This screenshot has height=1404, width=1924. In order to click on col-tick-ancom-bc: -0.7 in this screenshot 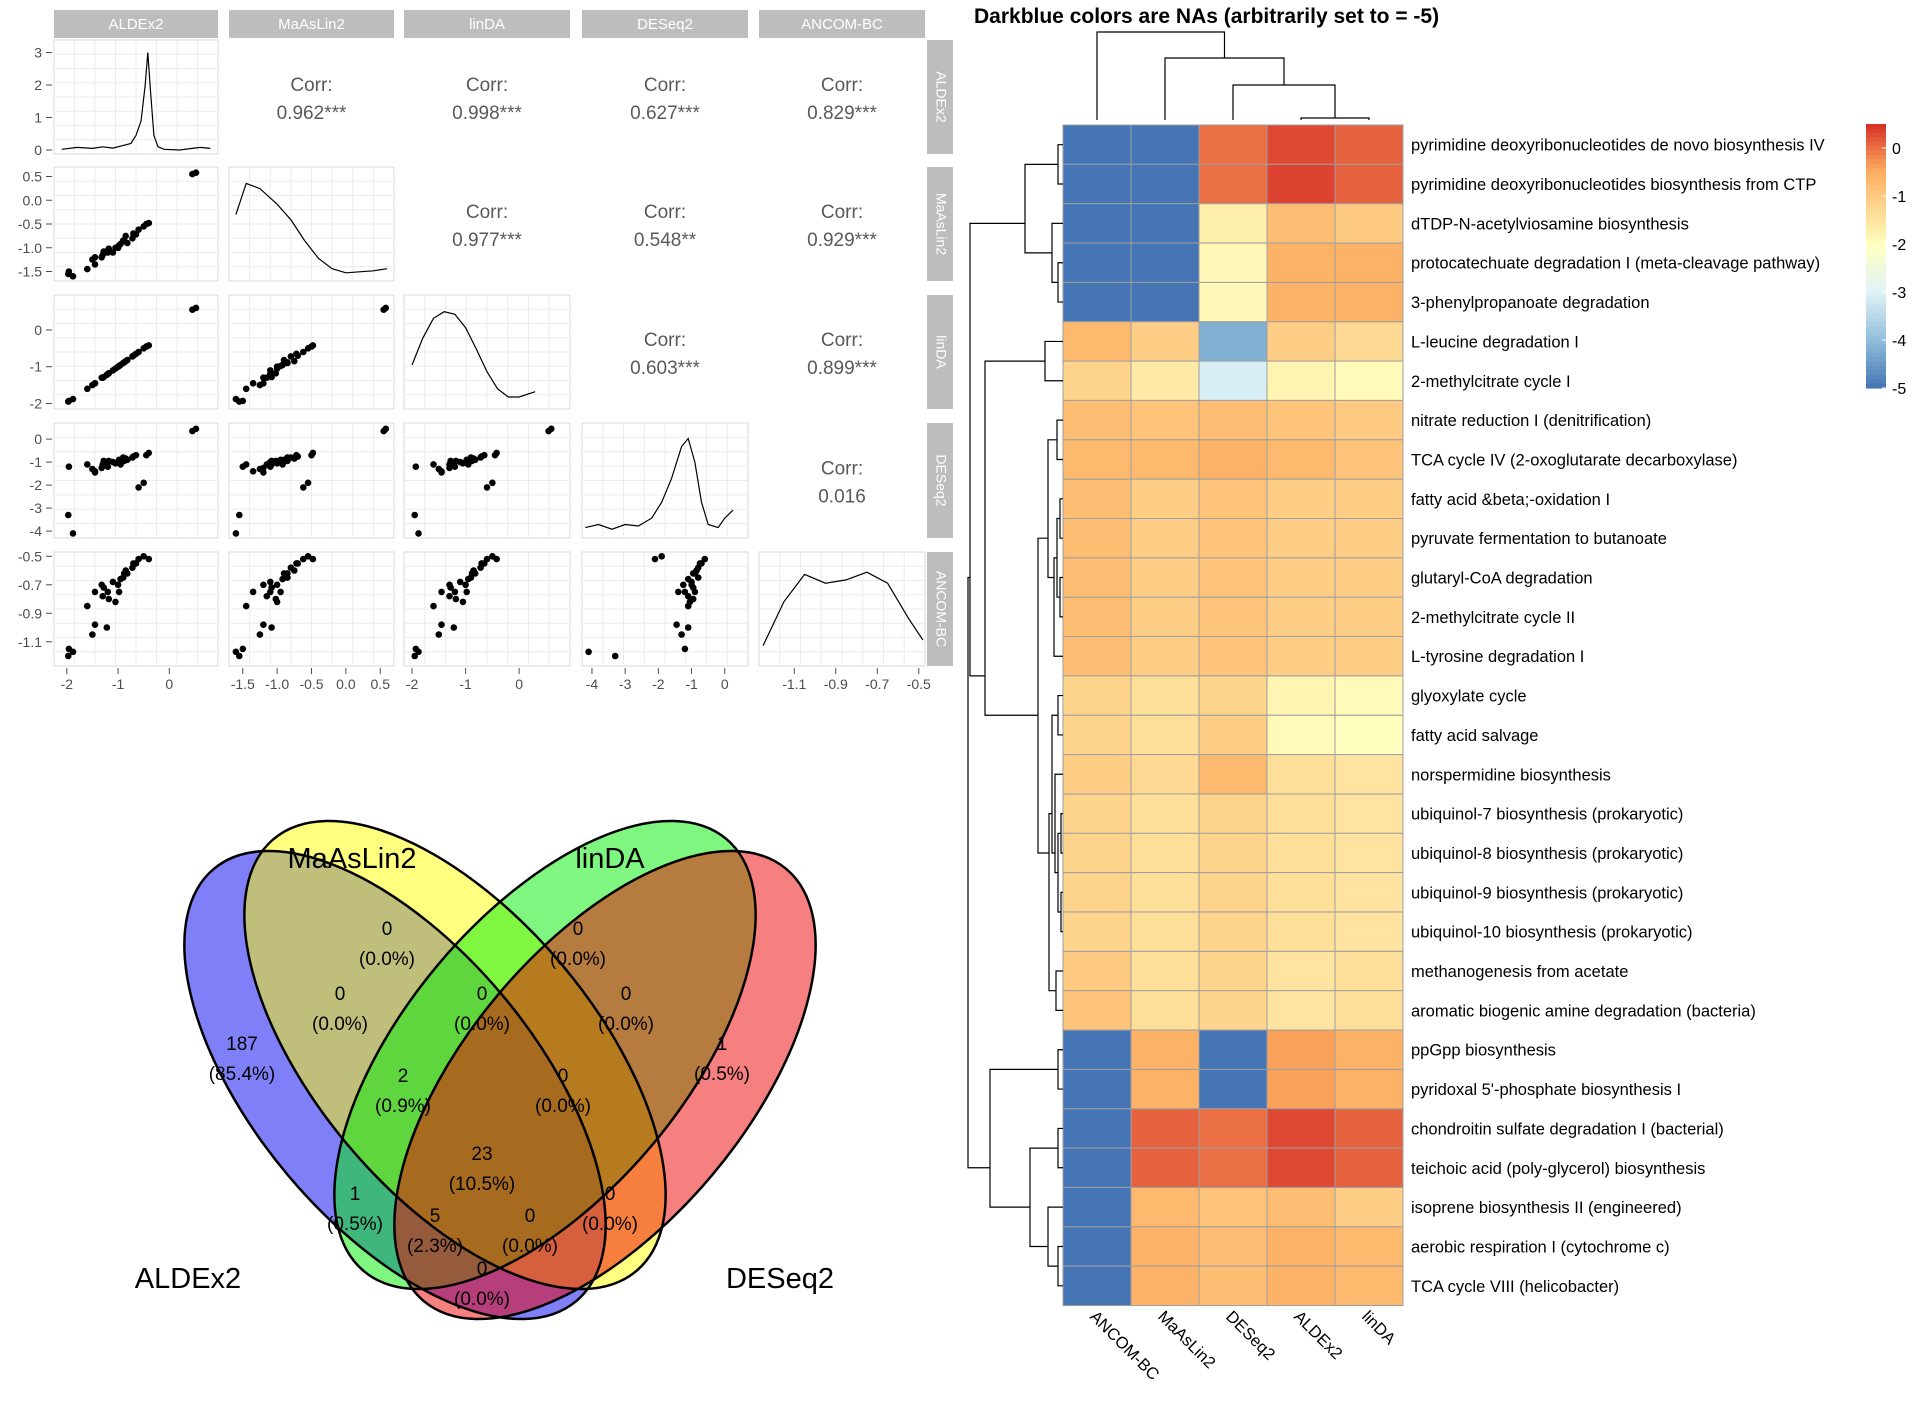, I will do `click(877, 684)`.